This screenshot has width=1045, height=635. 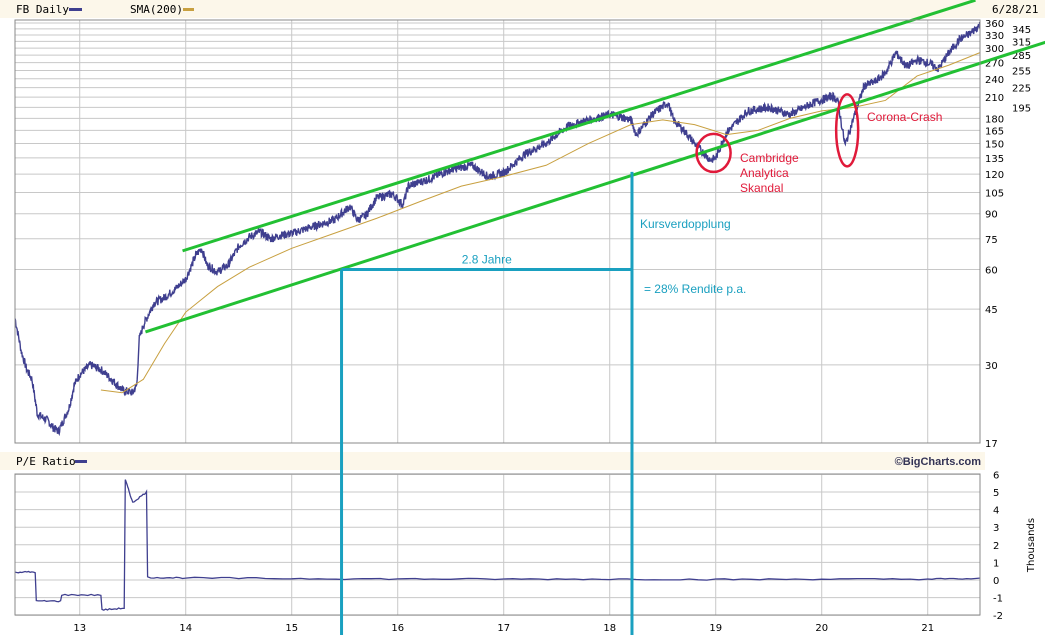 I want to click on pe-tick-label: 1, so click(x=996, y=563).